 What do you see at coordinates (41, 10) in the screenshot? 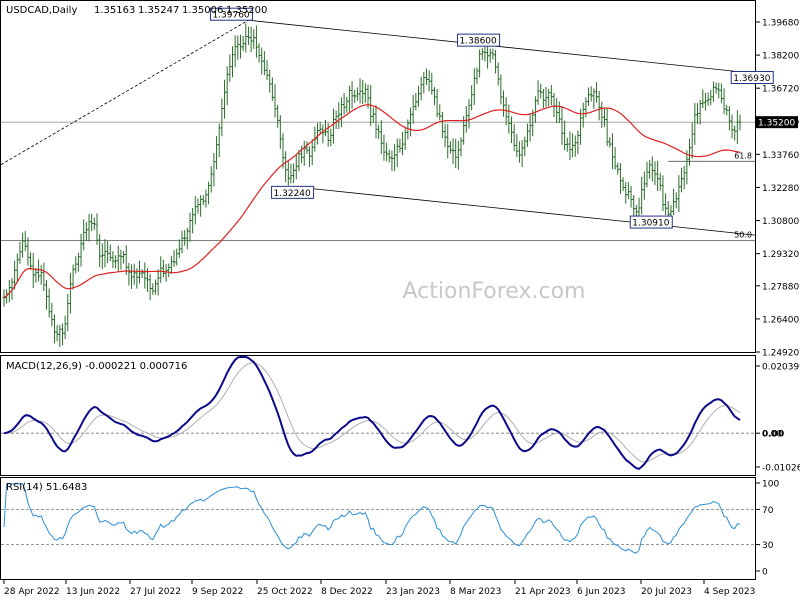
I see `chart-title: USDCAD,Daily` at bounding box center [41, 10].